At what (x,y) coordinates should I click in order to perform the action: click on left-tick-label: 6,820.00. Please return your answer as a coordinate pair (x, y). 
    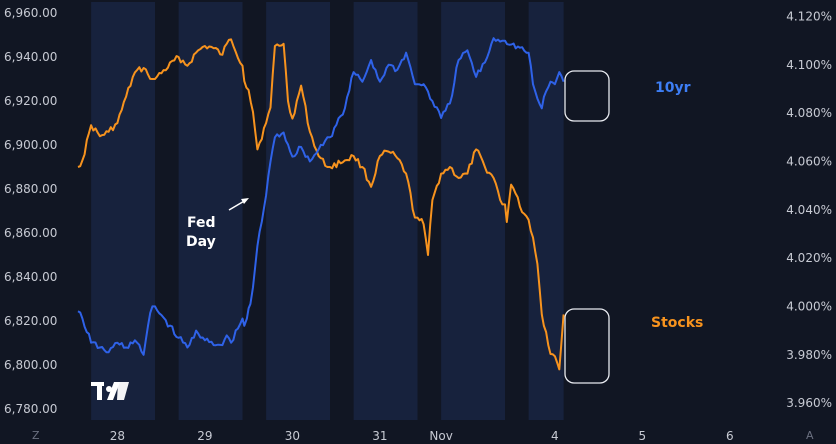
    Looking at the image, I should click on (30, 321).